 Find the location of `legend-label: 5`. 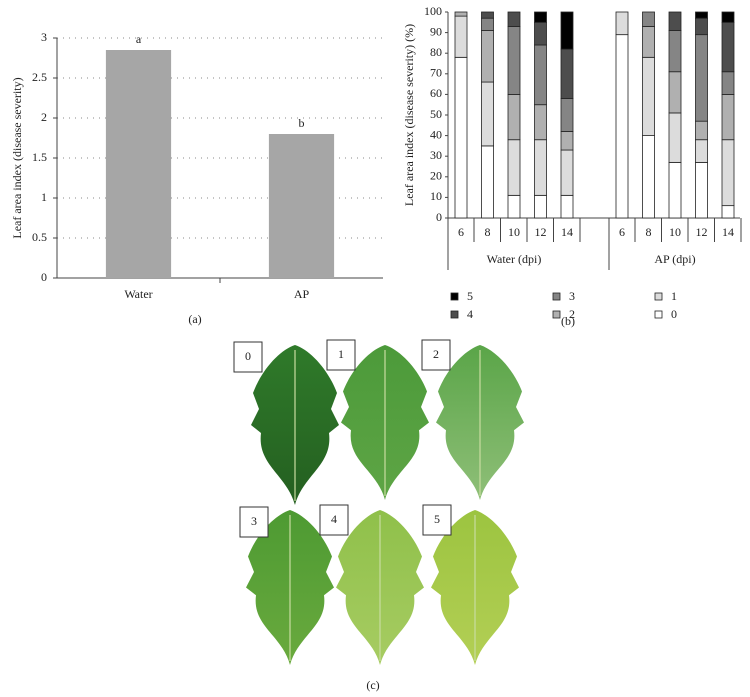

legend-label: 5 is located at coordinates (470, 296).